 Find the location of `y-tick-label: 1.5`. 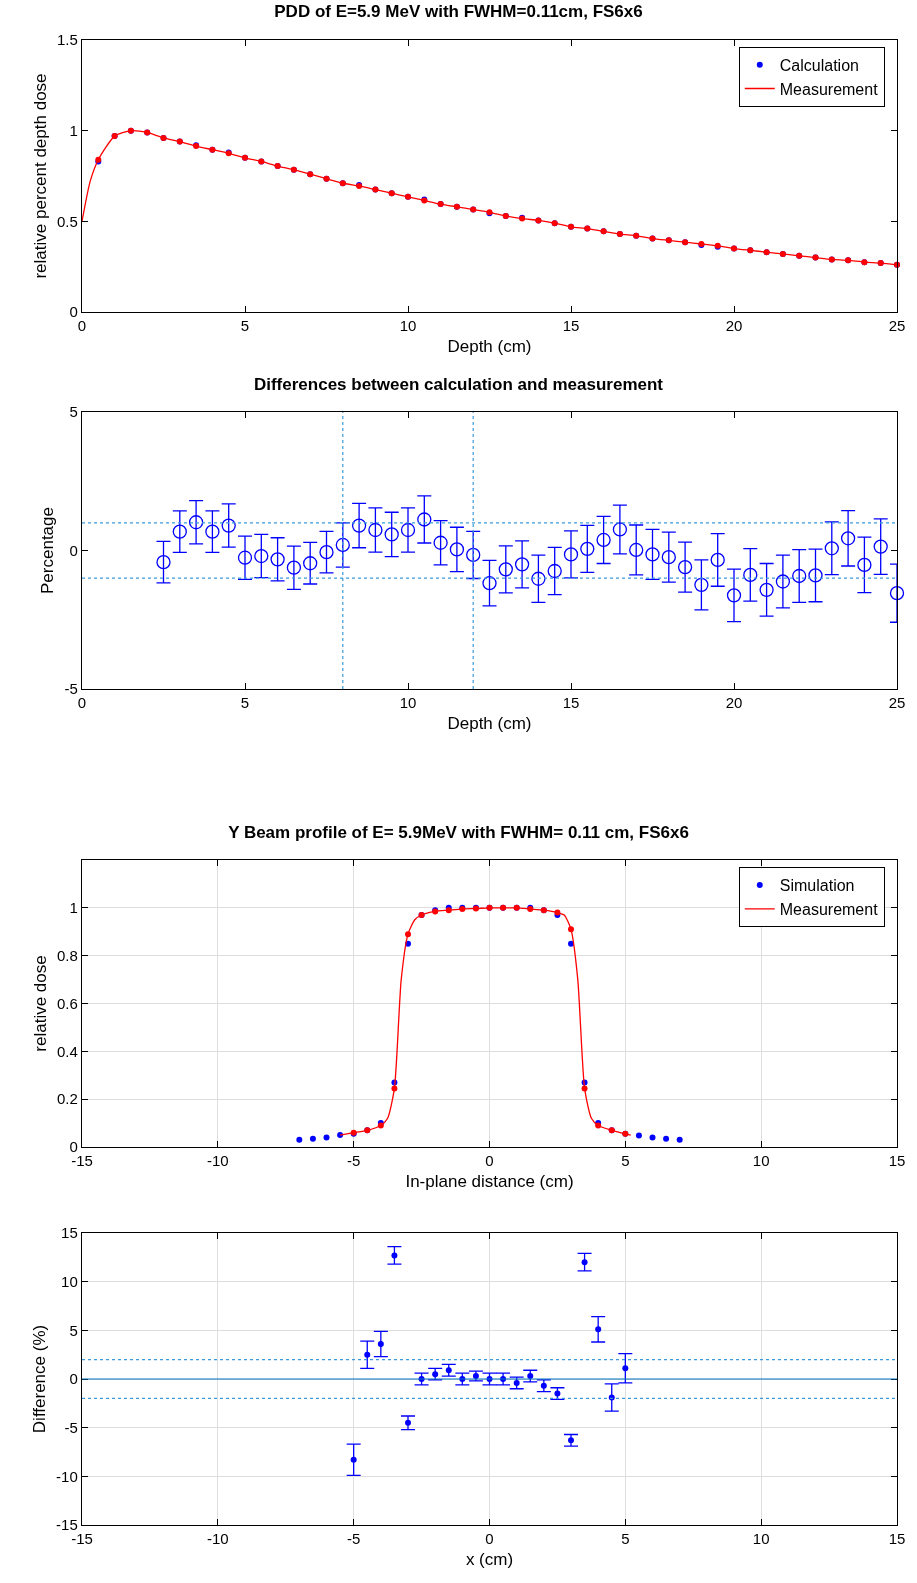

y-tick-label: 1.5 is located at coordinates (67, 40).